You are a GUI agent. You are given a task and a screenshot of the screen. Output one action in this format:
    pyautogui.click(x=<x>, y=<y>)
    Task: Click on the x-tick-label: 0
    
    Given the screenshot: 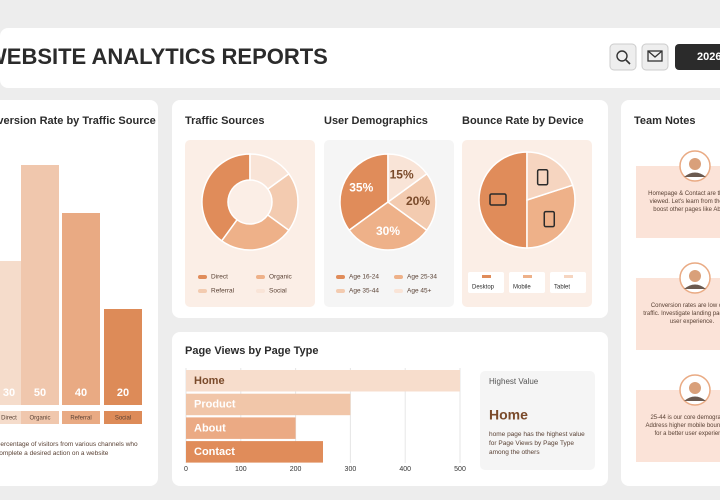 What is the action you would take?
    pyautogui.click(x=186, y=469)
    